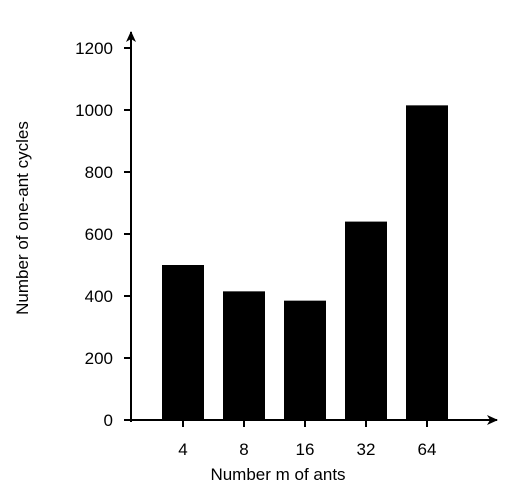 The height and width of the screenshot is (490, 506). Describe the element at coordinates (99, 296) in the screenshot. I see `y-tick-label-400: 400` at that location.